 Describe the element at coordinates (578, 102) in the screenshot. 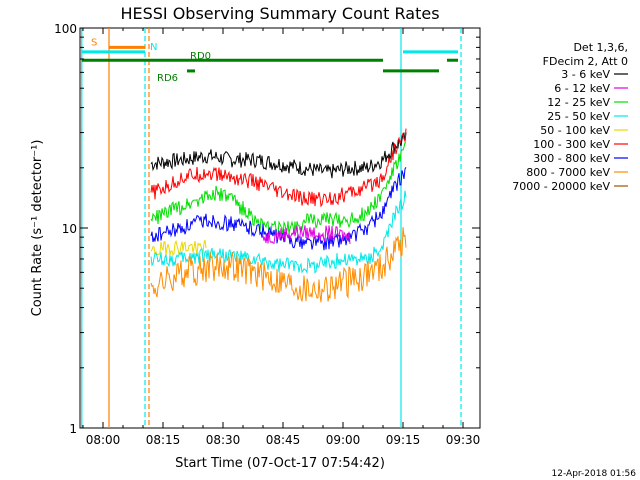

I see `legend-entry-label: 12 - 25 keV` at that location.